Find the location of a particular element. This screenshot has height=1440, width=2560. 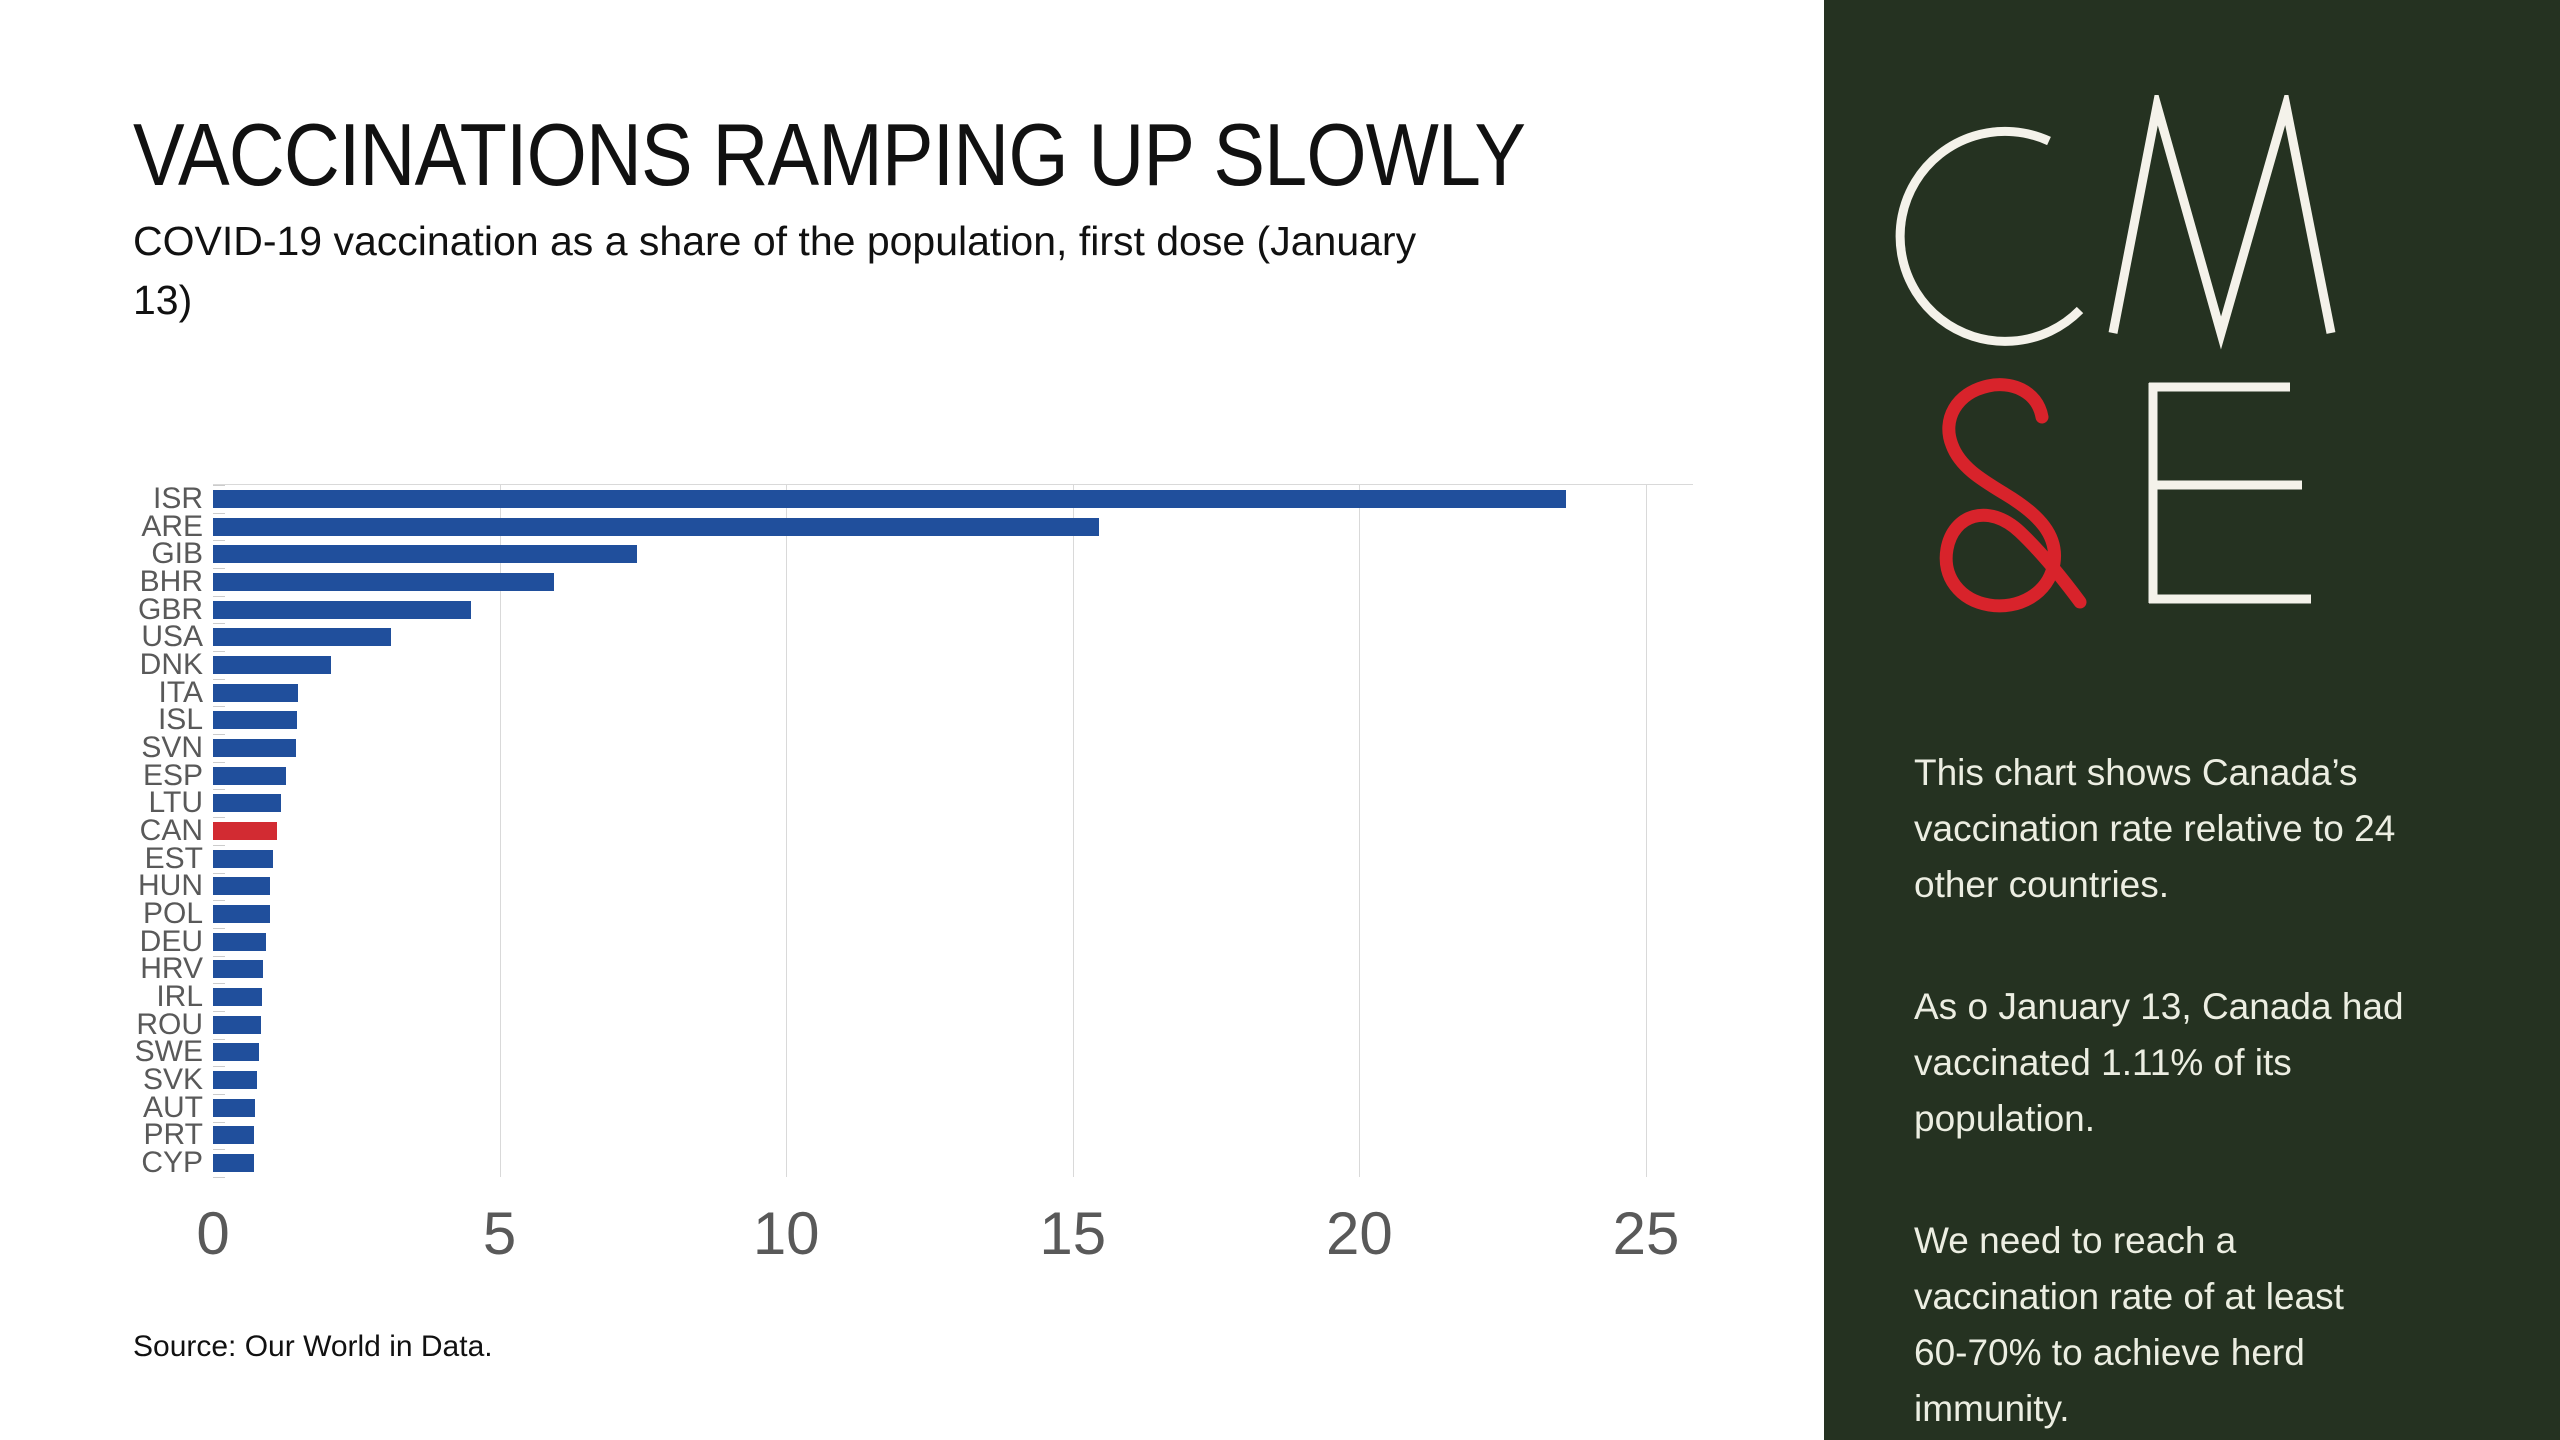

country-label-swe: SWE is located at coordinates (168, 1052).